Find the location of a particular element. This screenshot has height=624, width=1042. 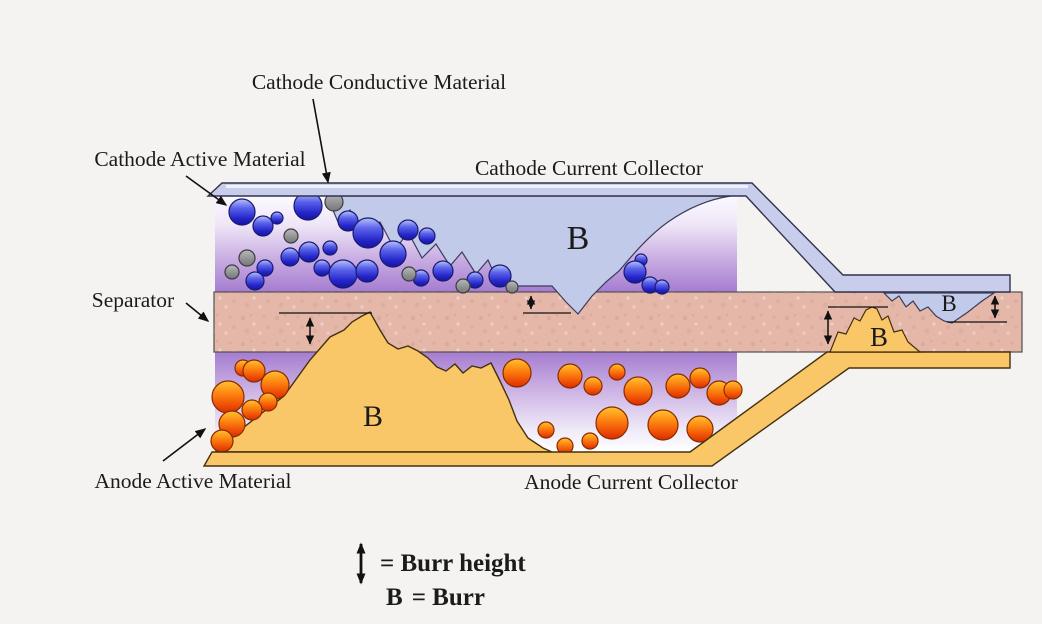

anode-burr-right is located at coordinates (875, 329).